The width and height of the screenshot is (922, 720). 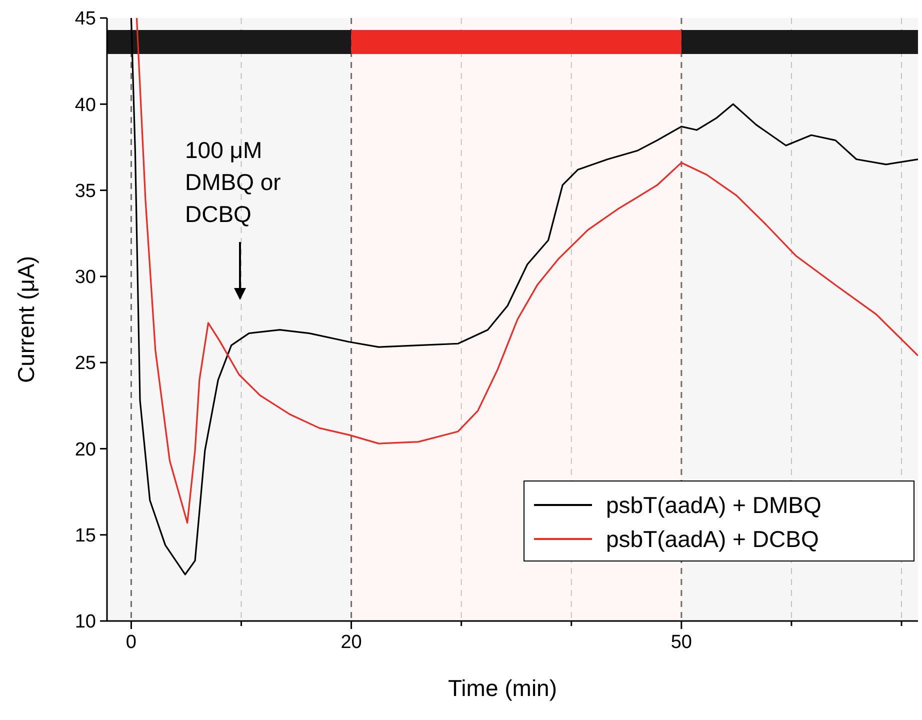 I want to click on y-tick-label: 35, so click(x=85, y=191).